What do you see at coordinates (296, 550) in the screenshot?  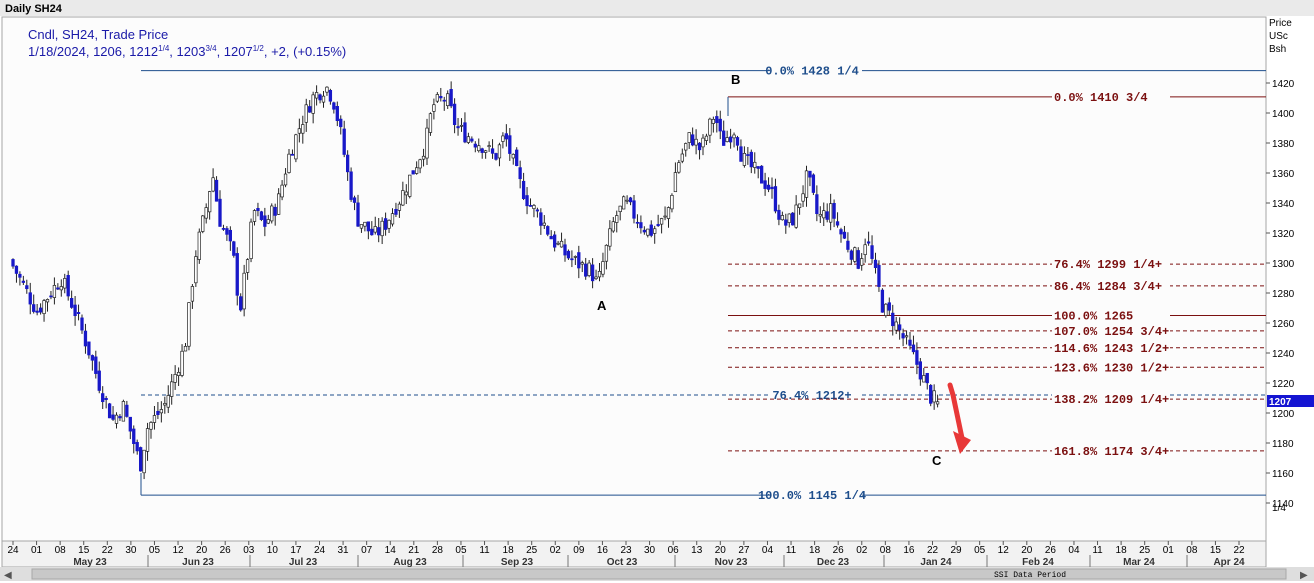 I see `x-tick-label: 17` at bounding box center [296, 550].